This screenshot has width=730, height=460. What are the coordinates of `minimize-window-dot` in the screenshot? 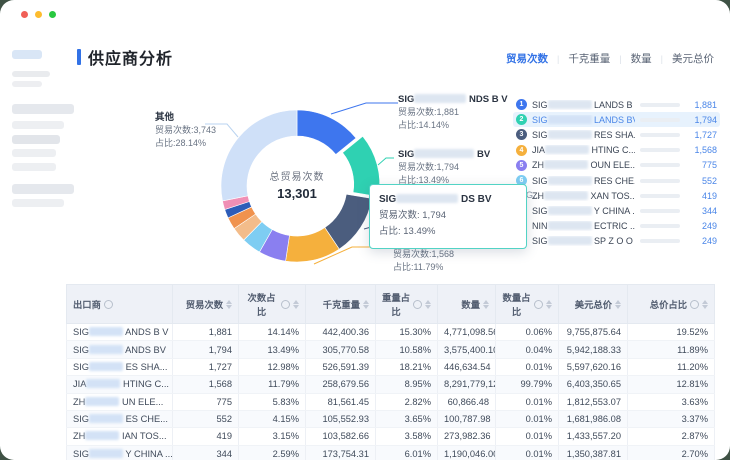 It's located at (38, 14).